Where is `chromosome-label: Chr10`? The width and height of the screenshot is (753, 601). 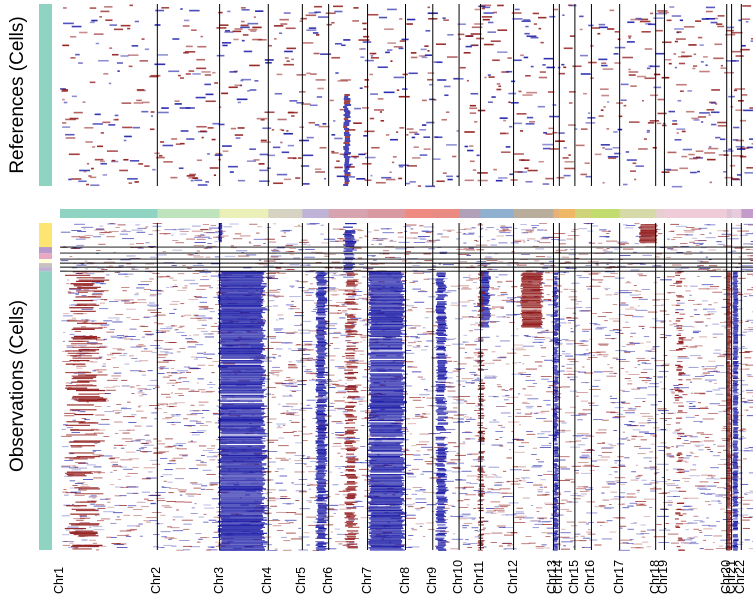
chromosome-label: Chr10 is located at coordinates (458, 577).